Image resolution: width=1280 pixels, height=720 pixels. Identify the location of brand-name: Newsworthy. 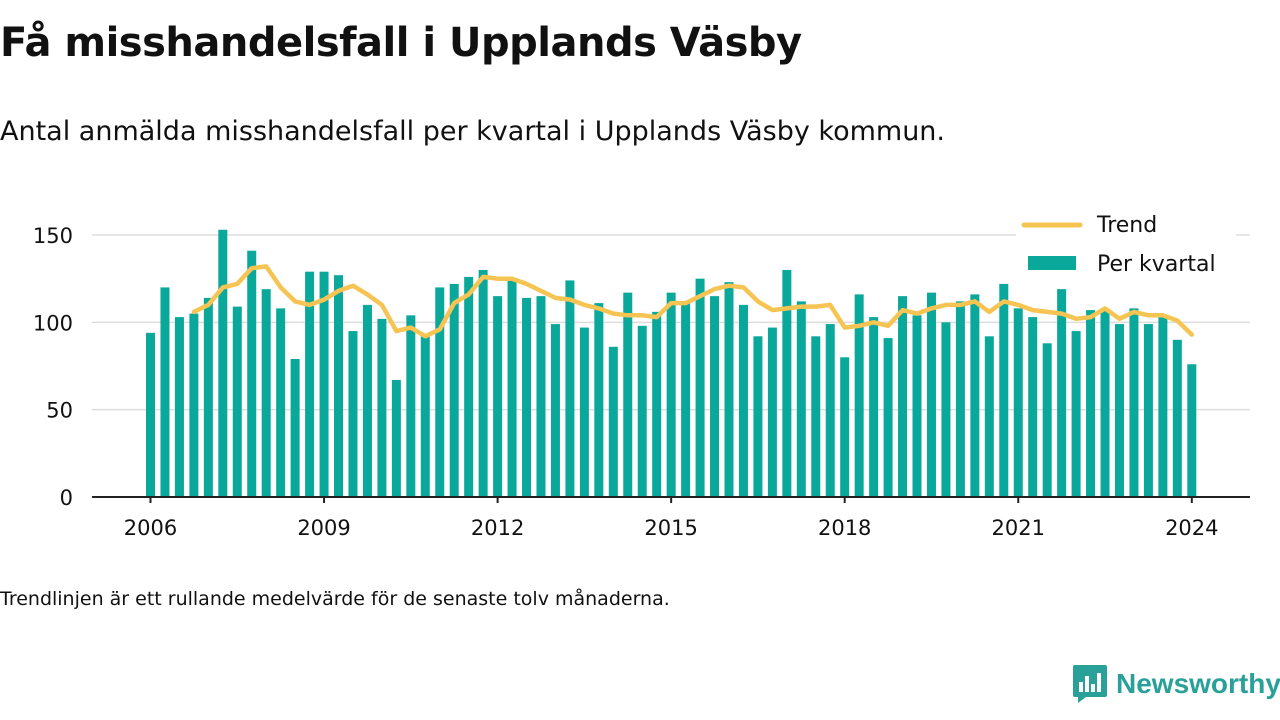
(1198, 683).